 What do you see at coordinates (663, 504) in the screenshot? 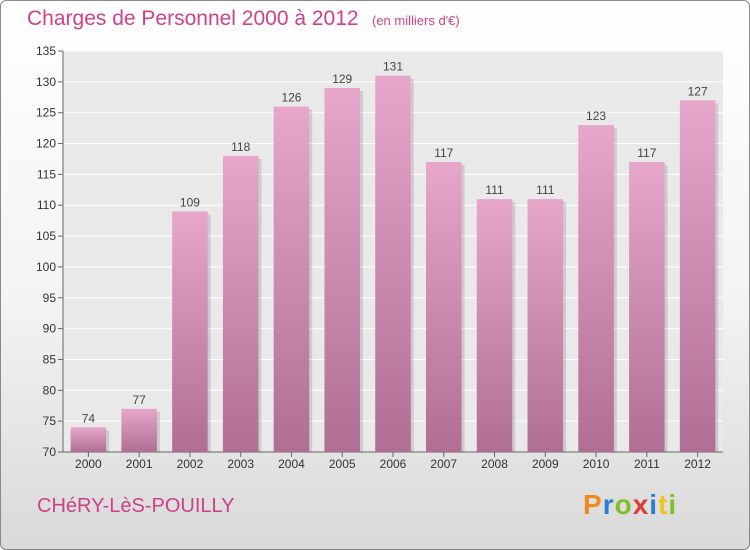
I see `logo-letter: t` at bounding box center [663, 504].